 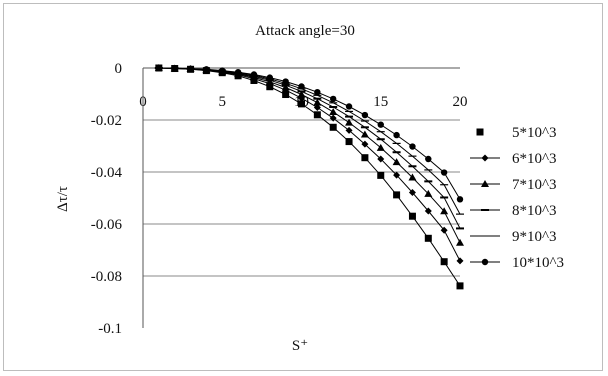 I want to click on y-tick-label: -0.04, so click(x=107, y=173).